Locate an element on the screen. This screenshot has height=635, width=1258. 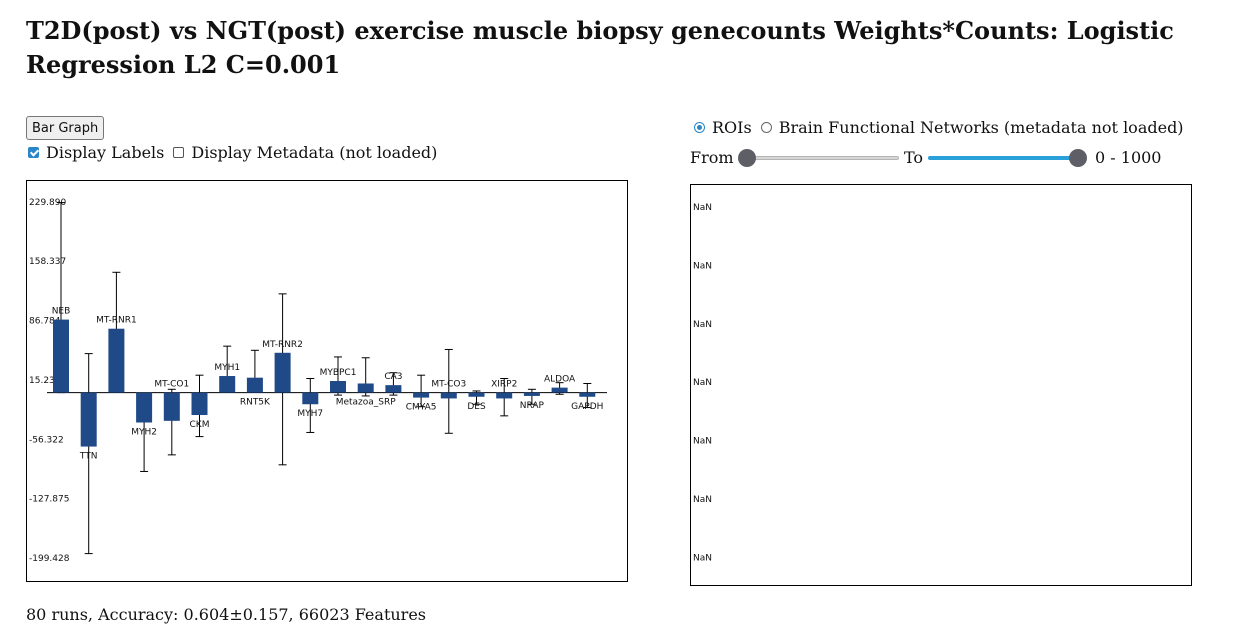
display-metadata-option: Display Metadata (not loaded) is located at coordinates (305, 152).